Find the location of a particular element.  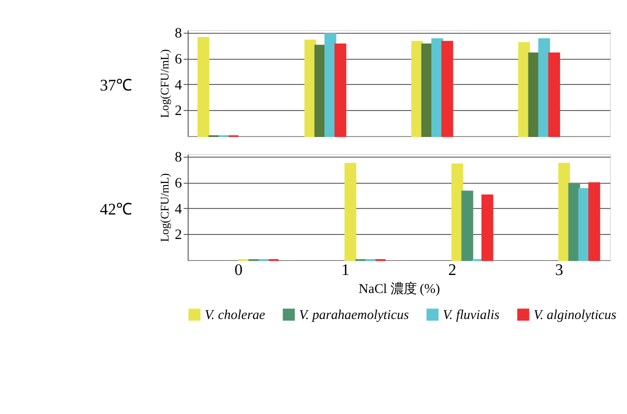

legend-label: V. fluvialis is located at coordinates (471, 314).